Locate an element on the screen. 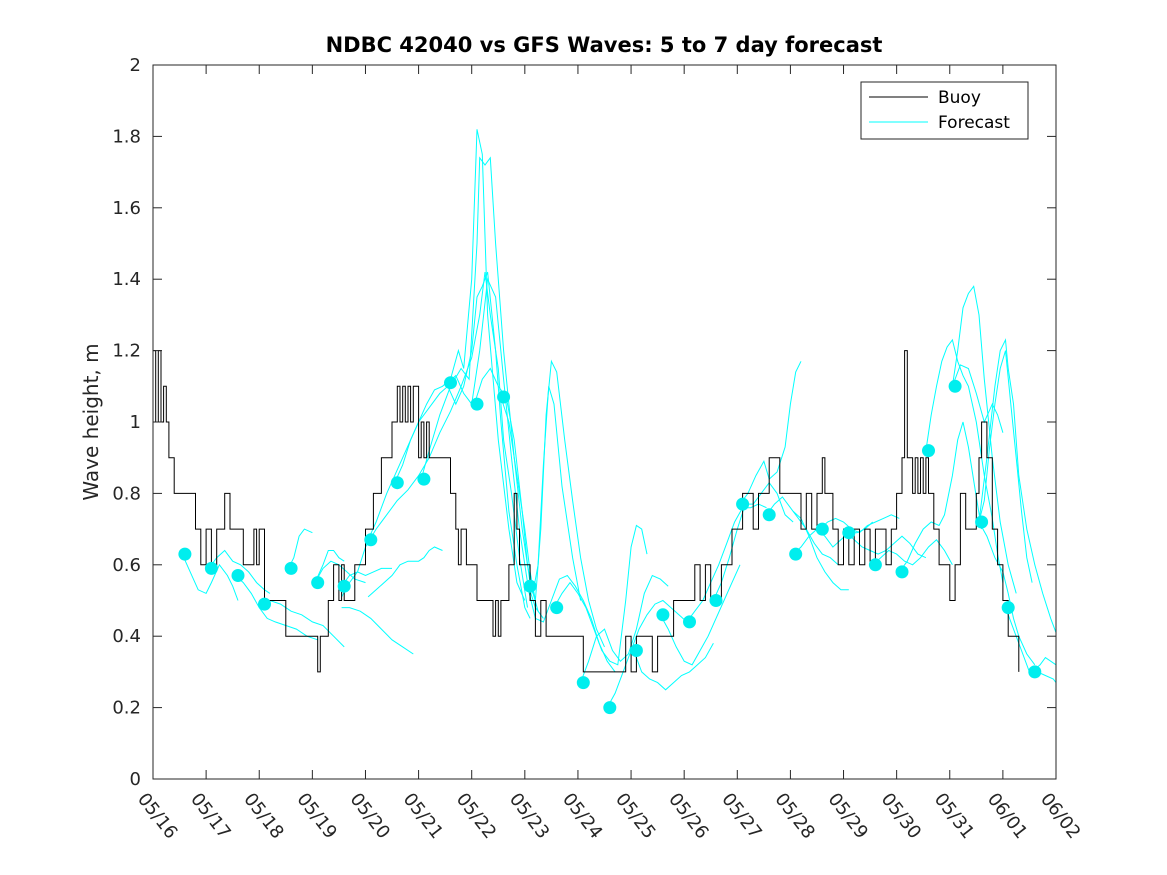 The image size is (1167, 875). y-tick-label: 1 is located at coordinates (135, 422).